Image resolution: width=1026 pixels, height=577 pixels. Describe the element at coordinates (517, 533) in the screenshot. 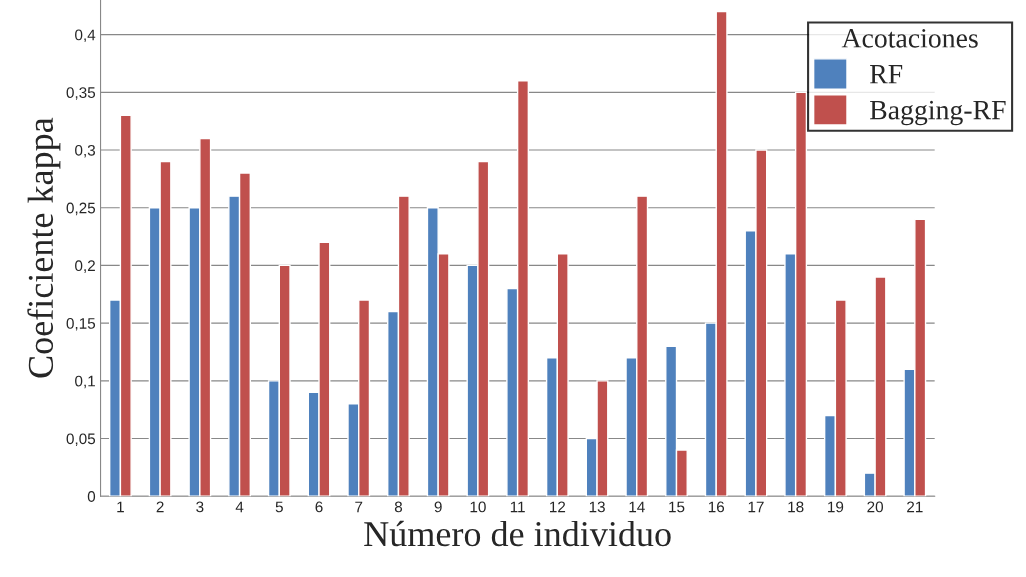

I see `x-axis-title: Número de individuo` at that location.